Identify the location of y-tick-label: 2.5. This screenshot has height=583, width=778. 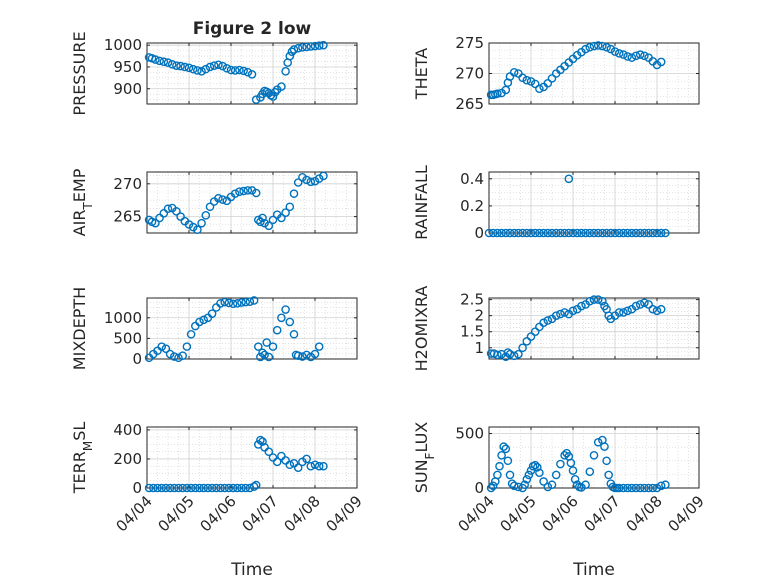
(472, 300).